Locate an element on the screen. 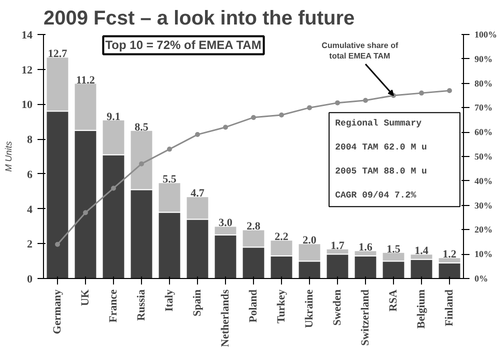  annotation: Regional Summary is located at coordinates (378, 123).